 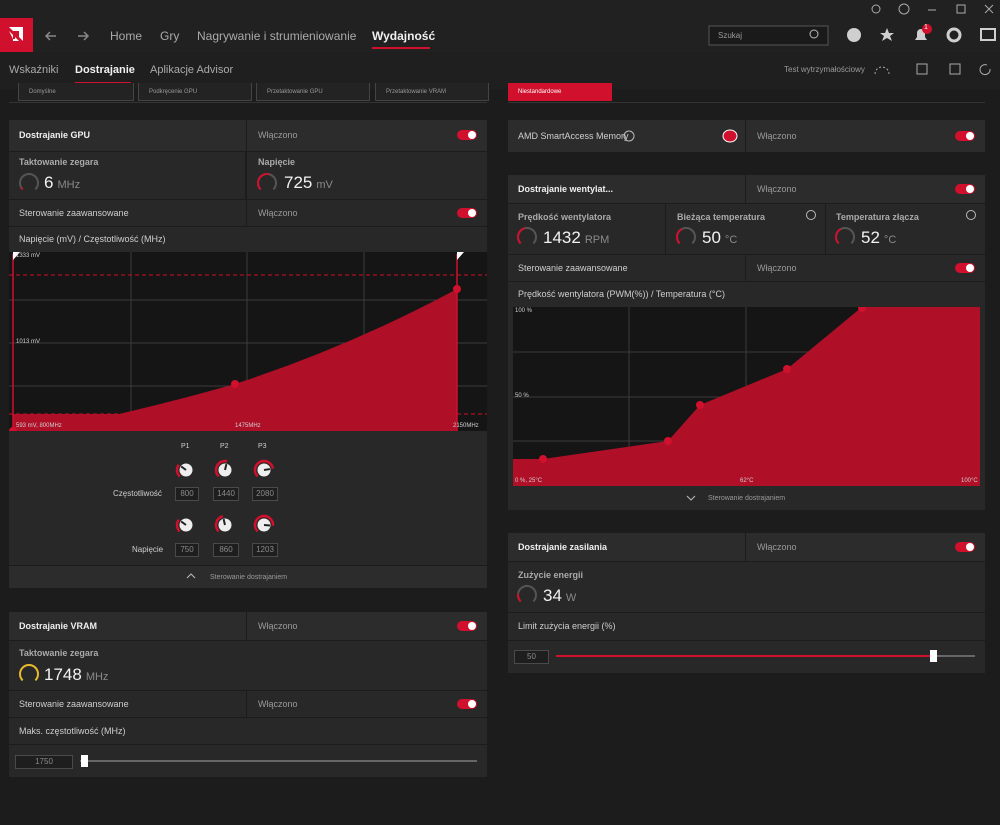 I want to click on metric-value: 725mV, so click(x=308, y=184).